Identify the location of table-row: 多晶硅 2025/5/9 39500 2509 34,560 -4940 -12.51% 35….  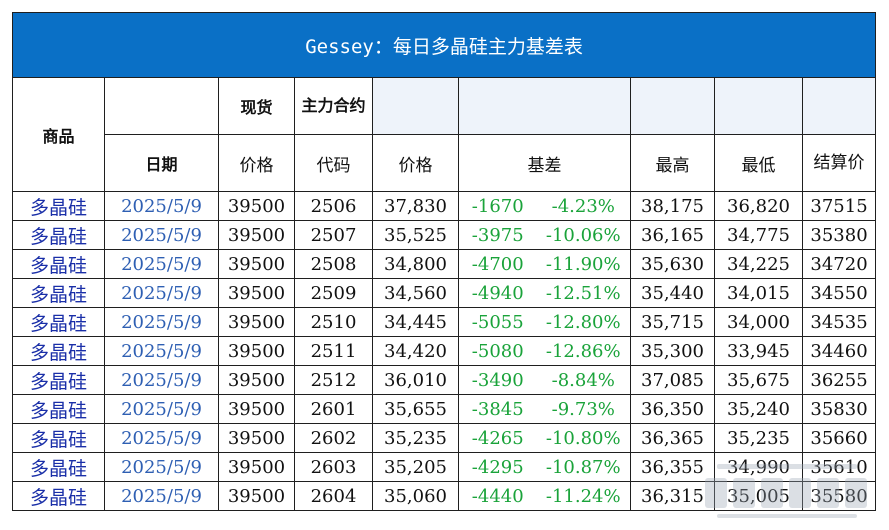
(444, 293).